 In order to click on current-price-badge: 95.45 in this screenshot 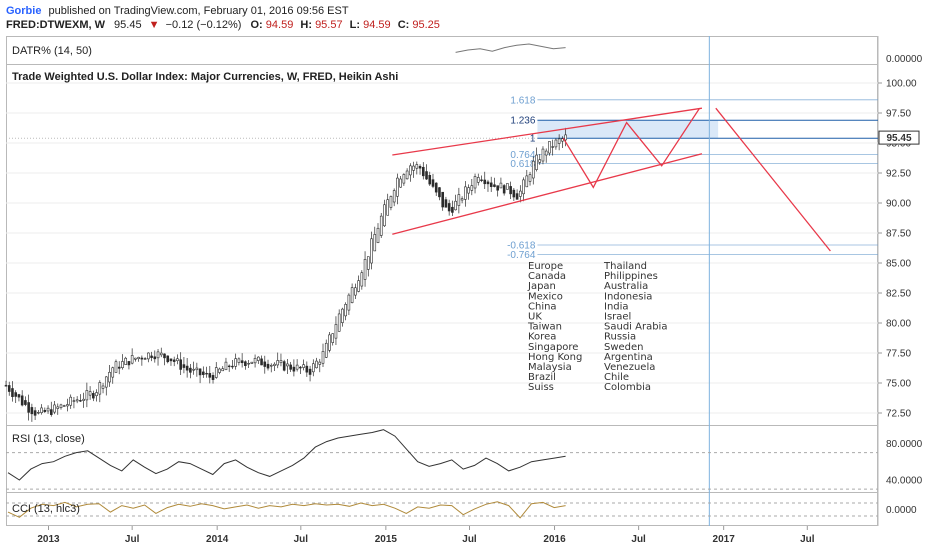, I will do `click(899, 137)`.